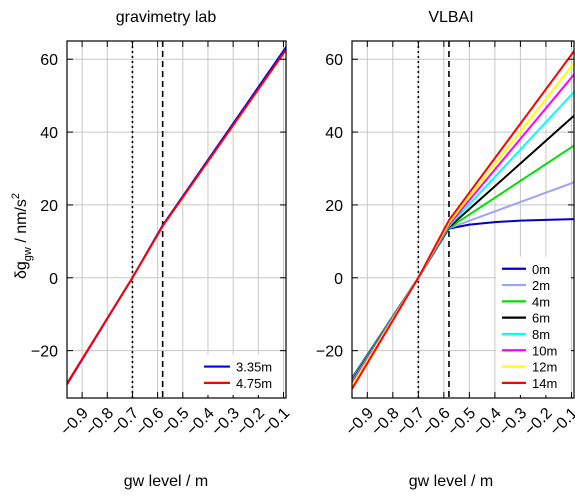 Image resolution: width=575 pixels, height=497 pixels. Describe the element at coordinates (541, 301) in the screenshot. I see `legend-label: 4m` at that location.